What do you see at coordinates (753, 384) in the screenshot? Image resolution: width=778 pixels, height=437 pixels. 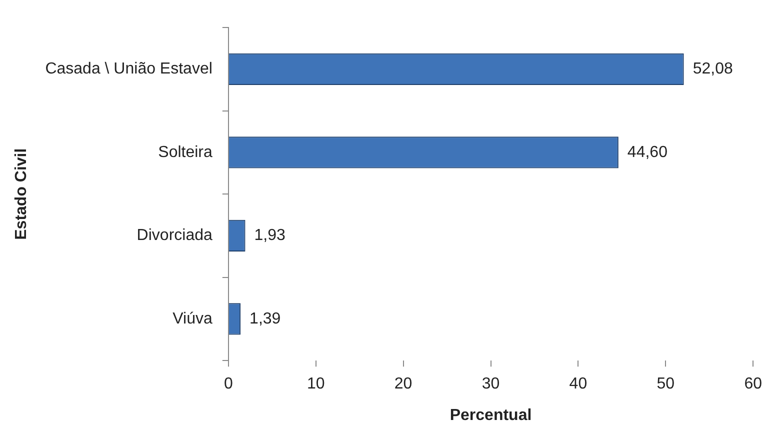 I see `x-tick-label: 60` at bounding box center [753, 384].